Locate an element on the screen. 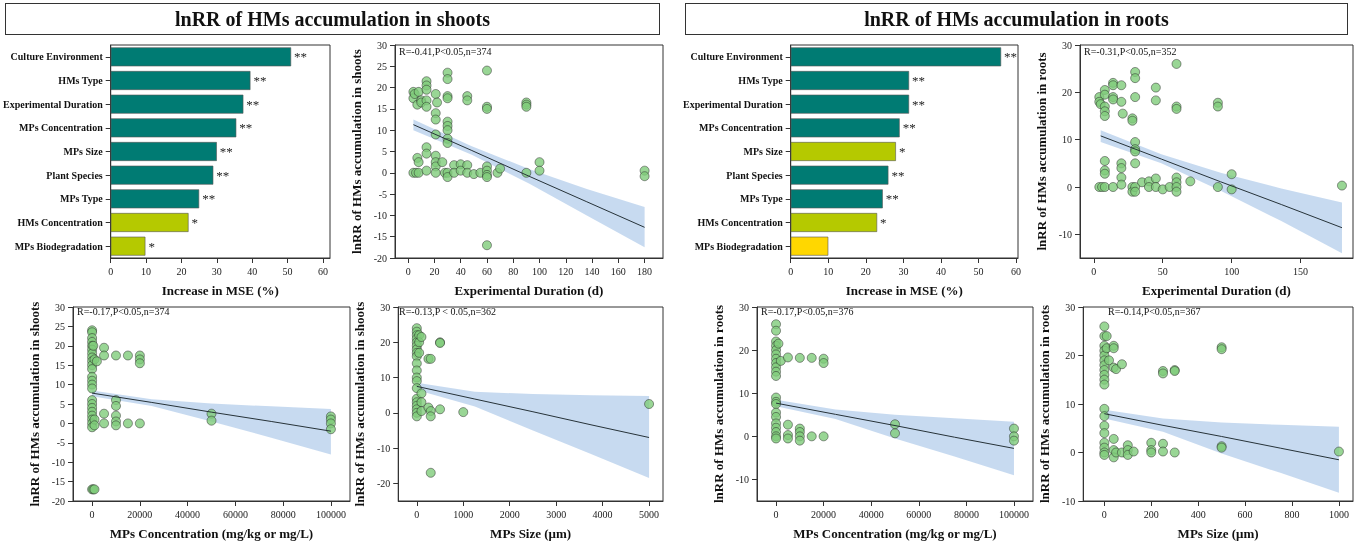 The height and width of the screenshot is (545, 1363). x-tick-label: 80000 is located at coordinates (966, 514).